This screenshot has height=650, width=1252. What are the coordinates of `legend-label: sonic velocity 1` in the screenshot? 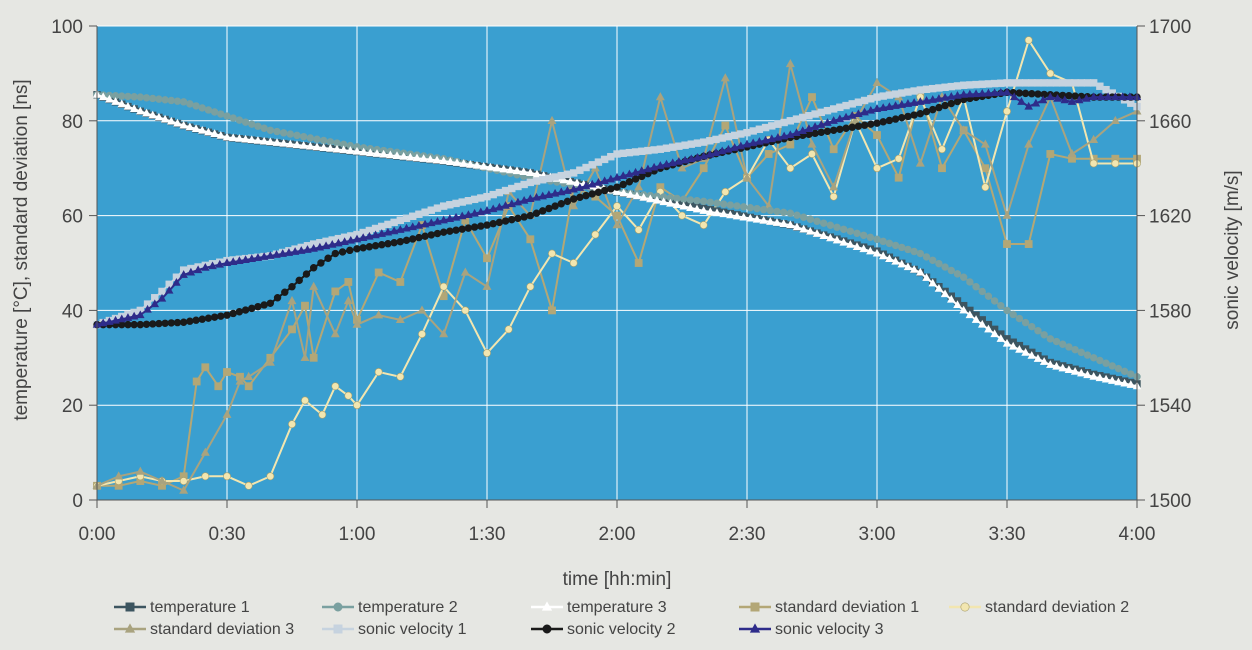 It's located at (412, 629).